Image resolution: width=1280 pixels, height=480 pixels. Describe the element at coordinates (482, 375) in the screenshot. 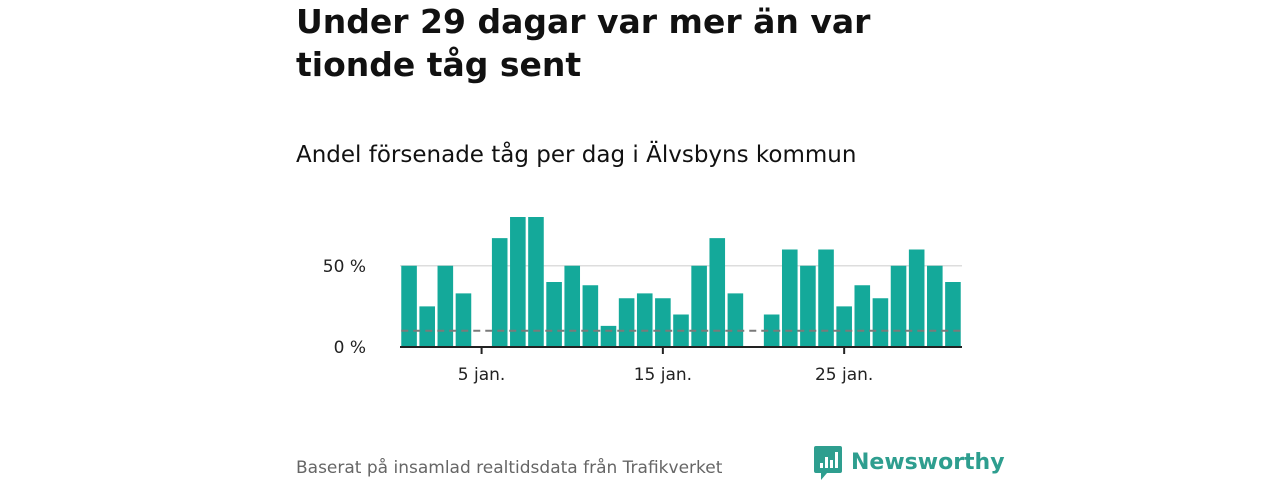

I see `x-tick-label: 5 jan.` at that location.